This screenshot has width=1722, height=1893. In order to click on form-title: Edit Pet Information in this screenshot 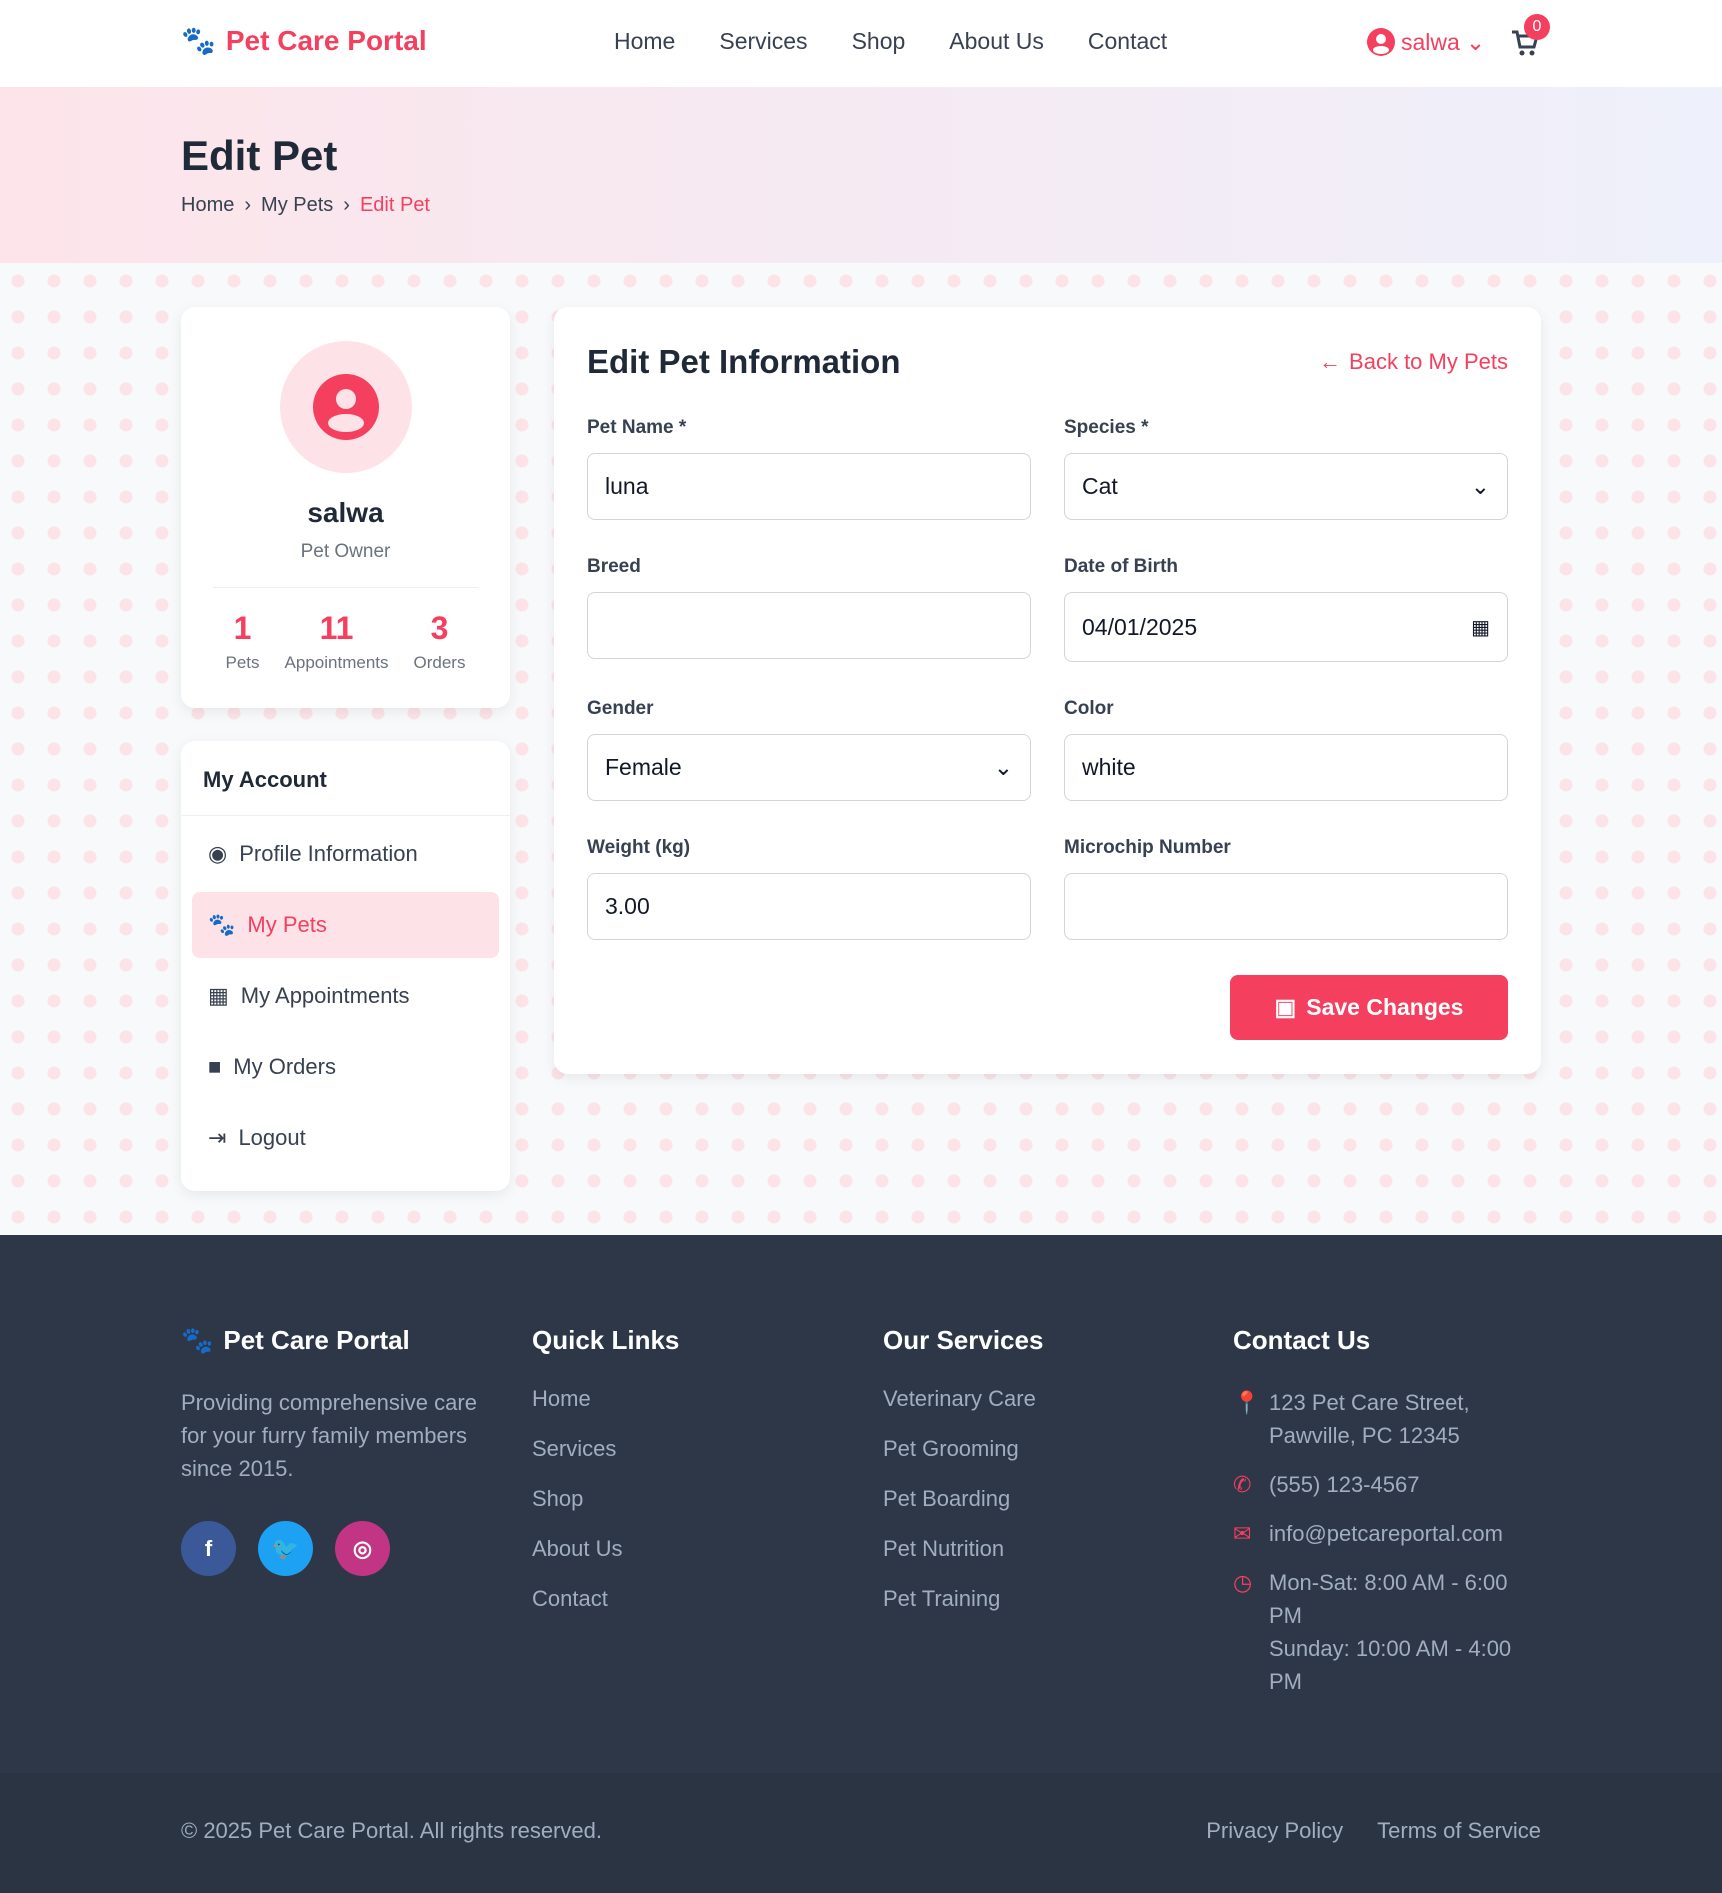, I will do `click(744, 361)`.